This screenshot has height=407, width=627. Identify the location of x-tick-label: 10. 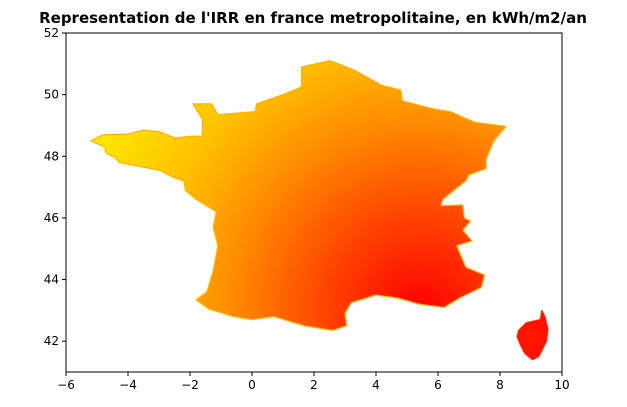
(561, 385).